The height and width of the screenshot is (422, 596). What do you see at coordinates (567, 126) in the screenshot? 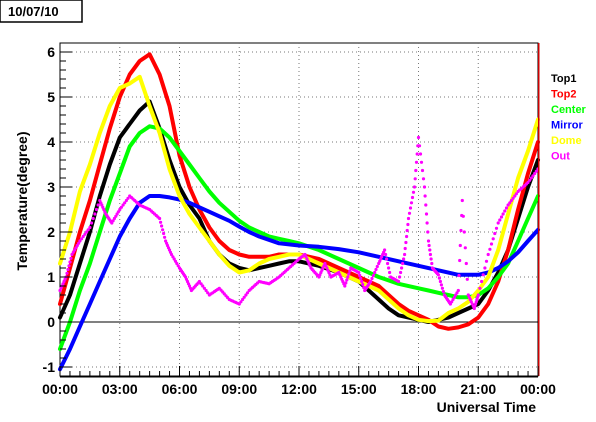
I see `legend-entry-mirror: Mirror` at bounding box center [567, 126].